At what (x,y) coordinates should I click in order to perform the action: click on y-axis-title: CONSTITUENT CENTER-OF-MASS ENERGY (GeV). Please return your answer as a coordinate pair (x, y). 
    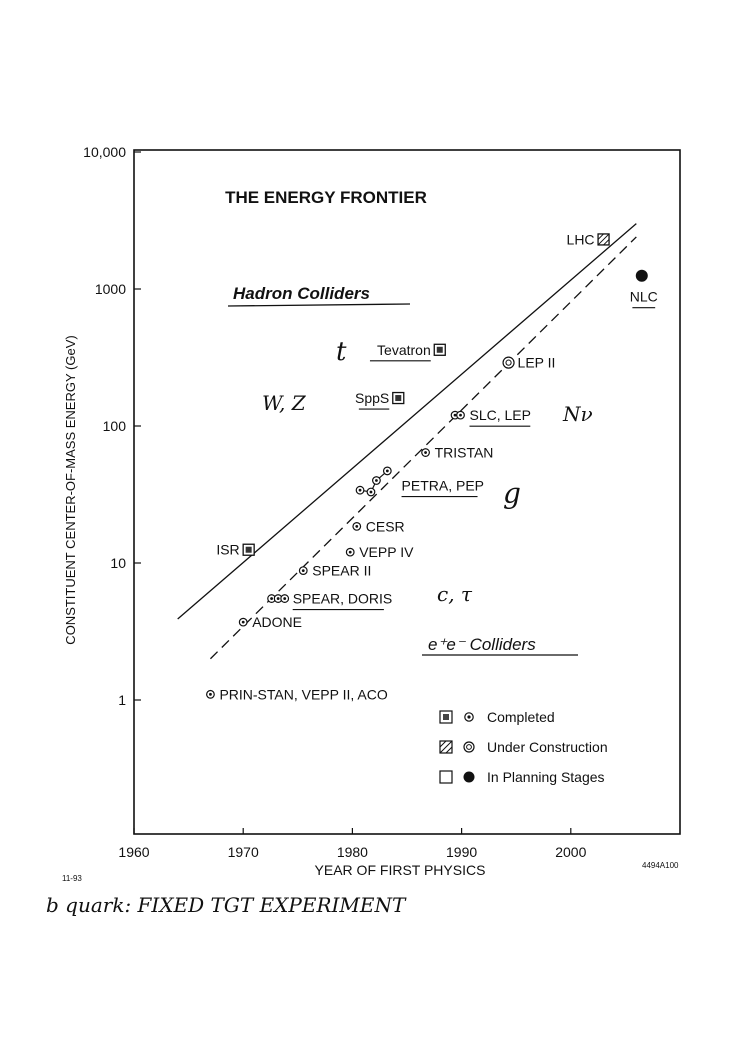
    Looking at the image, I should click on (70, 489).